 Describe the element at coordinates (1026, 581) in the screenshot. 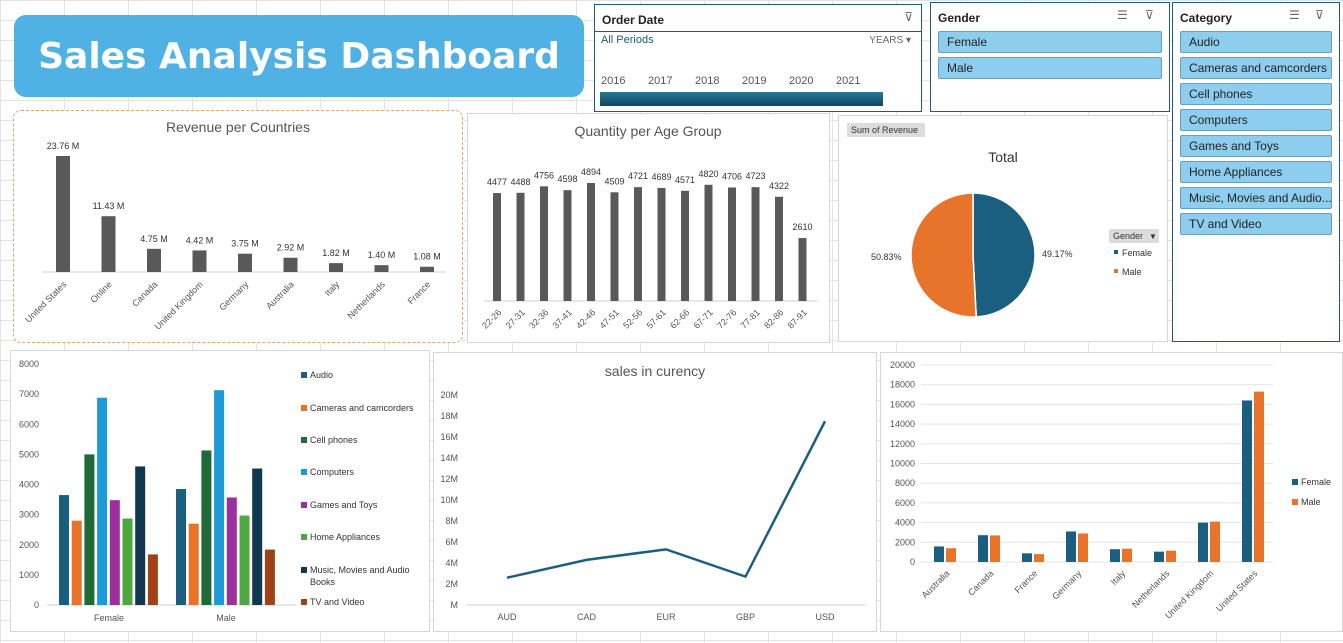

I see `x-tick-label: France` at that location.